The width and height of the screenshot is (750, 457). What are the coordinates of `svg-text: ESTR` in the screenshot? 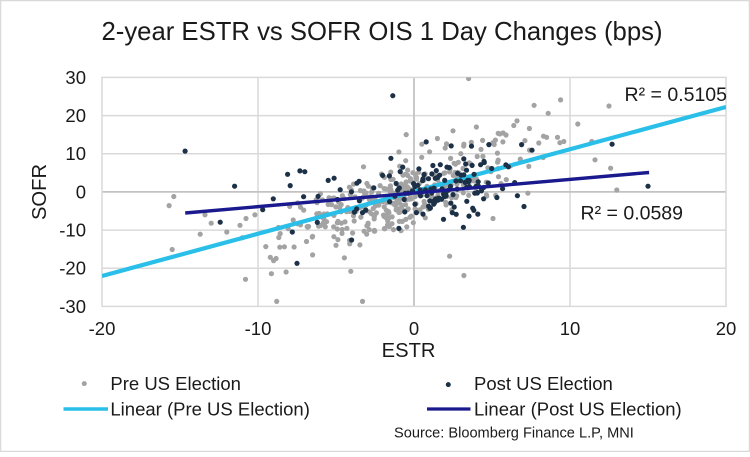 It's located at (409, 351).